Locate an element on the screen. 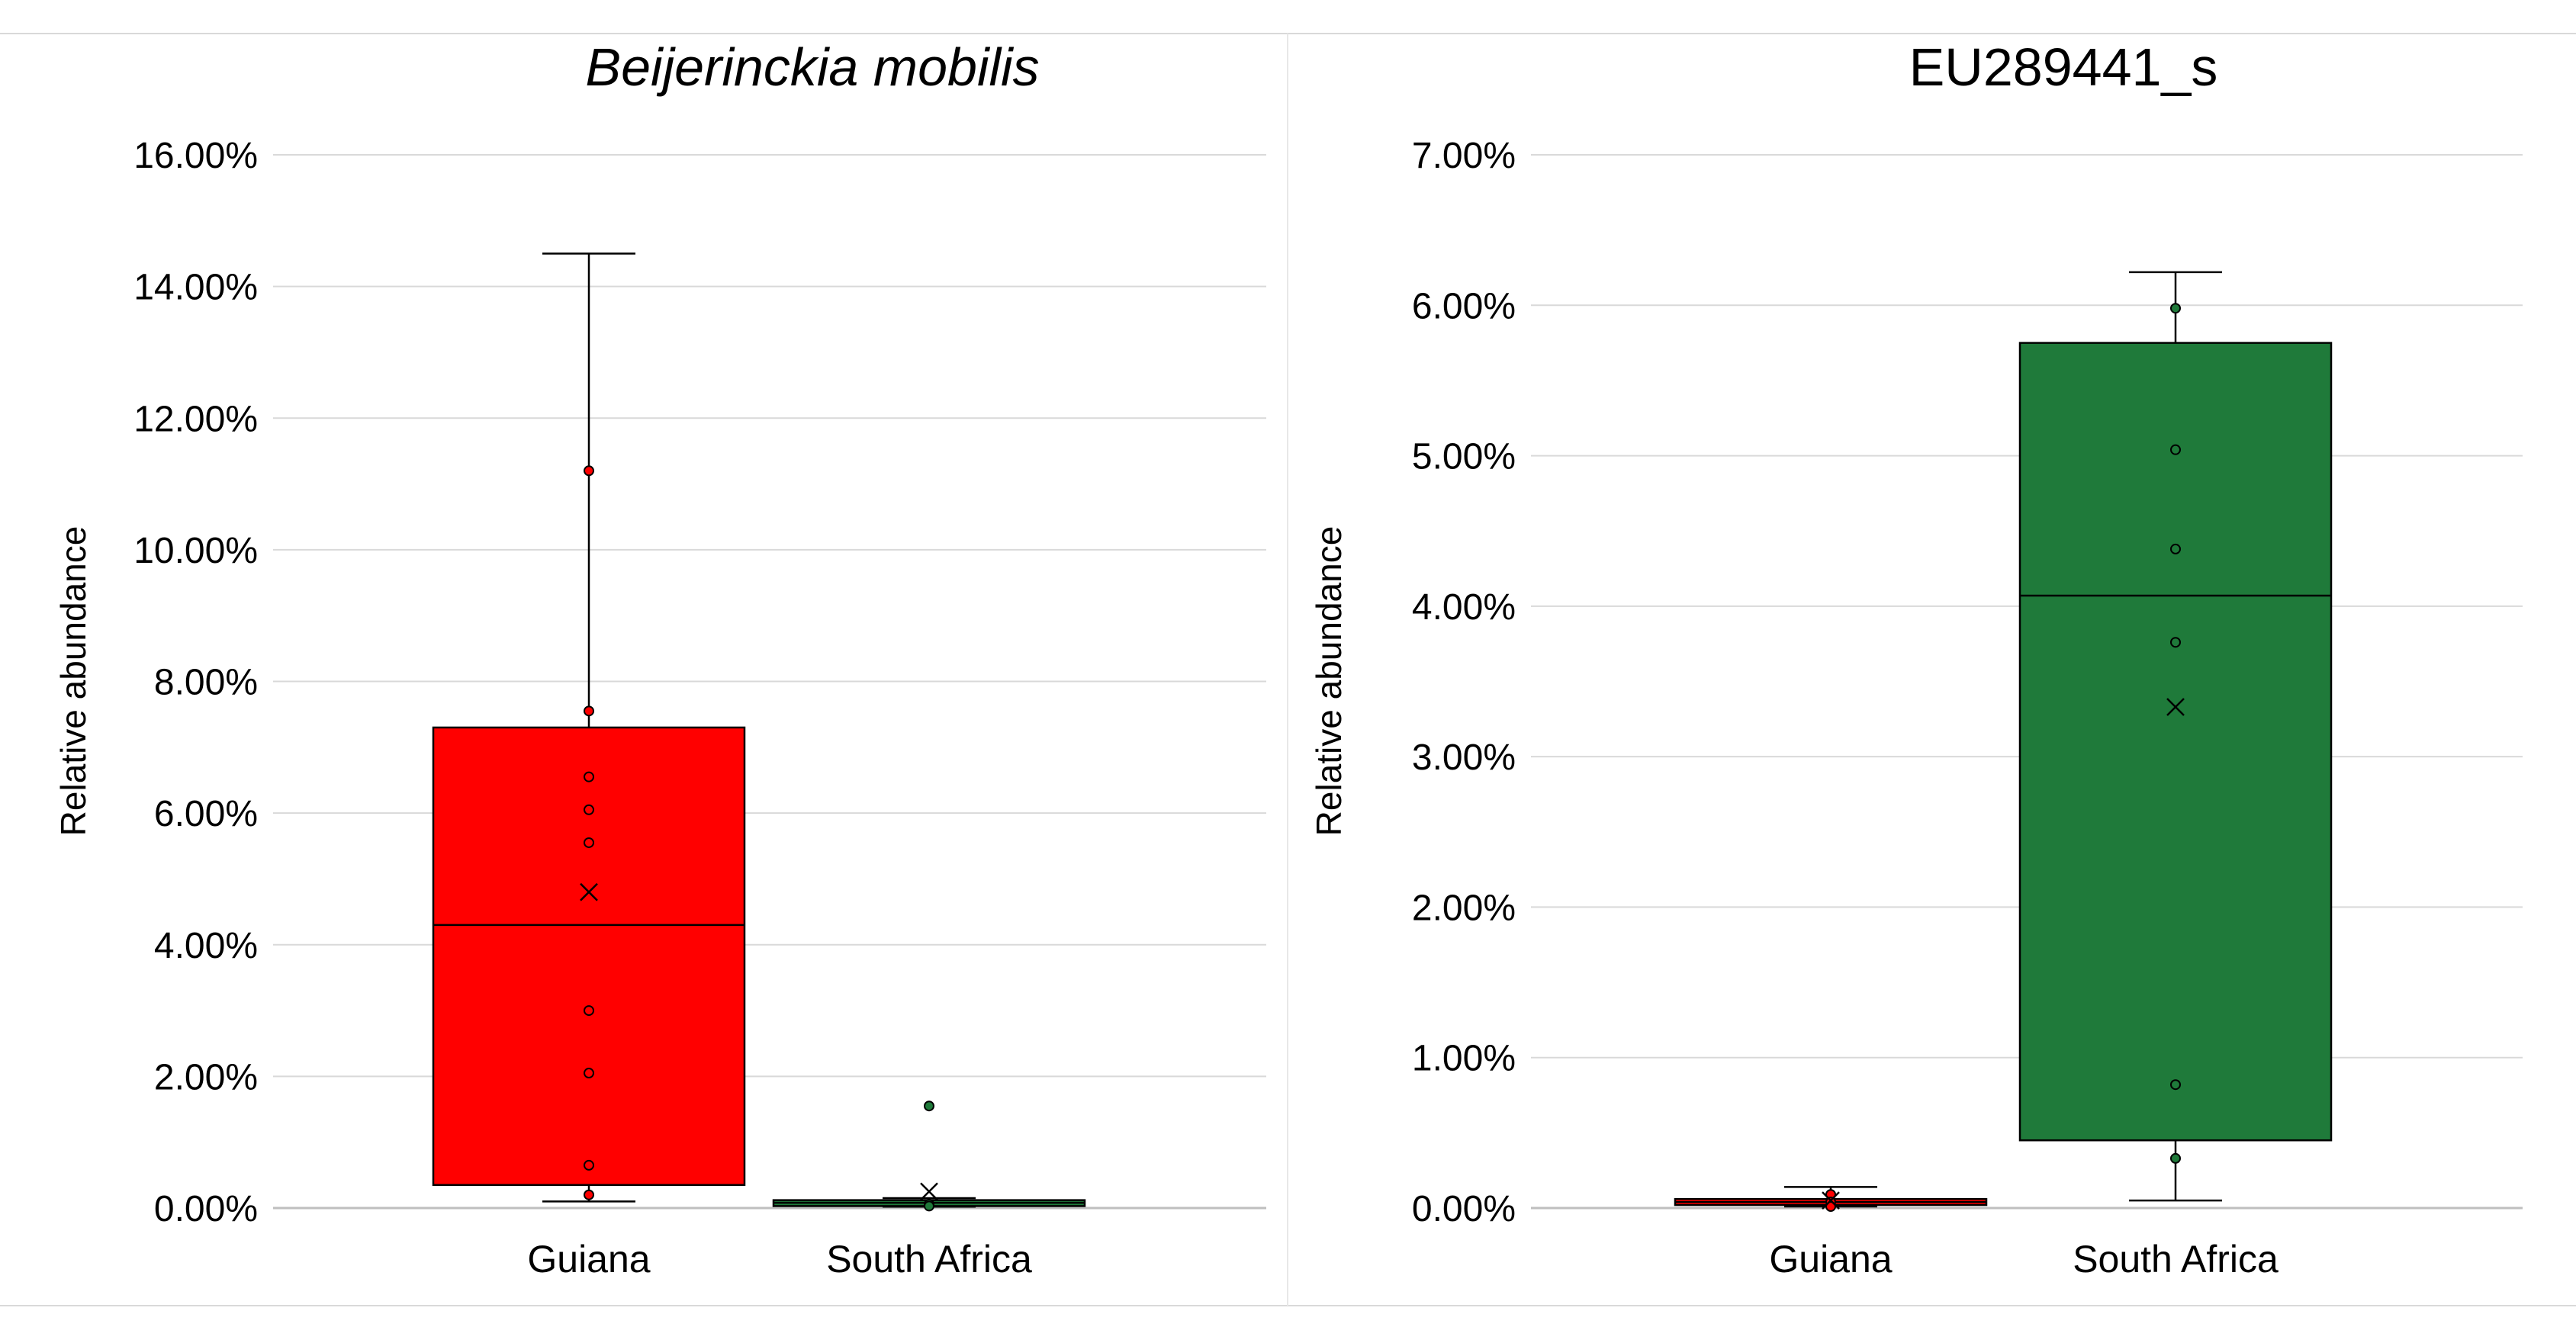 The height and width of the screenshot is (1327, 2576). panel1-y-tick-label-10-00: 10.00% is located at coordinates (195, 551).